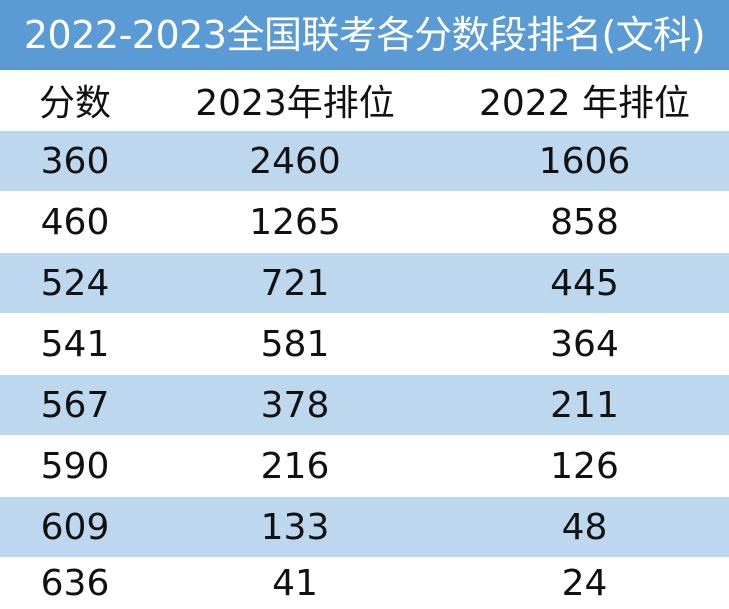 The image size is (729, 609). What do you see at coordinates (295, 583) in the screenshot?
I see `rank-2023-cell: 41` at bounding box center [295, 583].